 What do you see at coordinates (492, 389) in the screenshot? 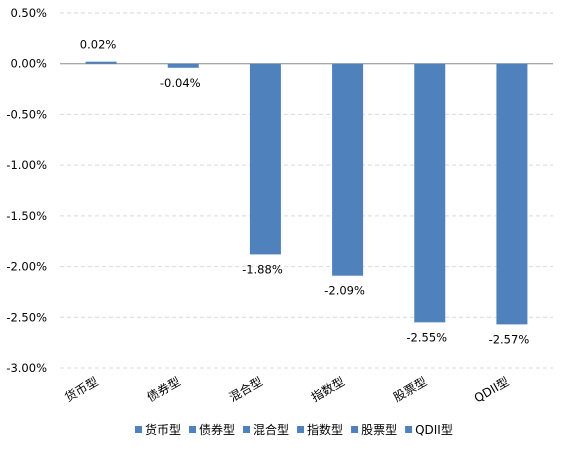
I see `x-tick-label: QDII型` at bounding box center [492, 389].